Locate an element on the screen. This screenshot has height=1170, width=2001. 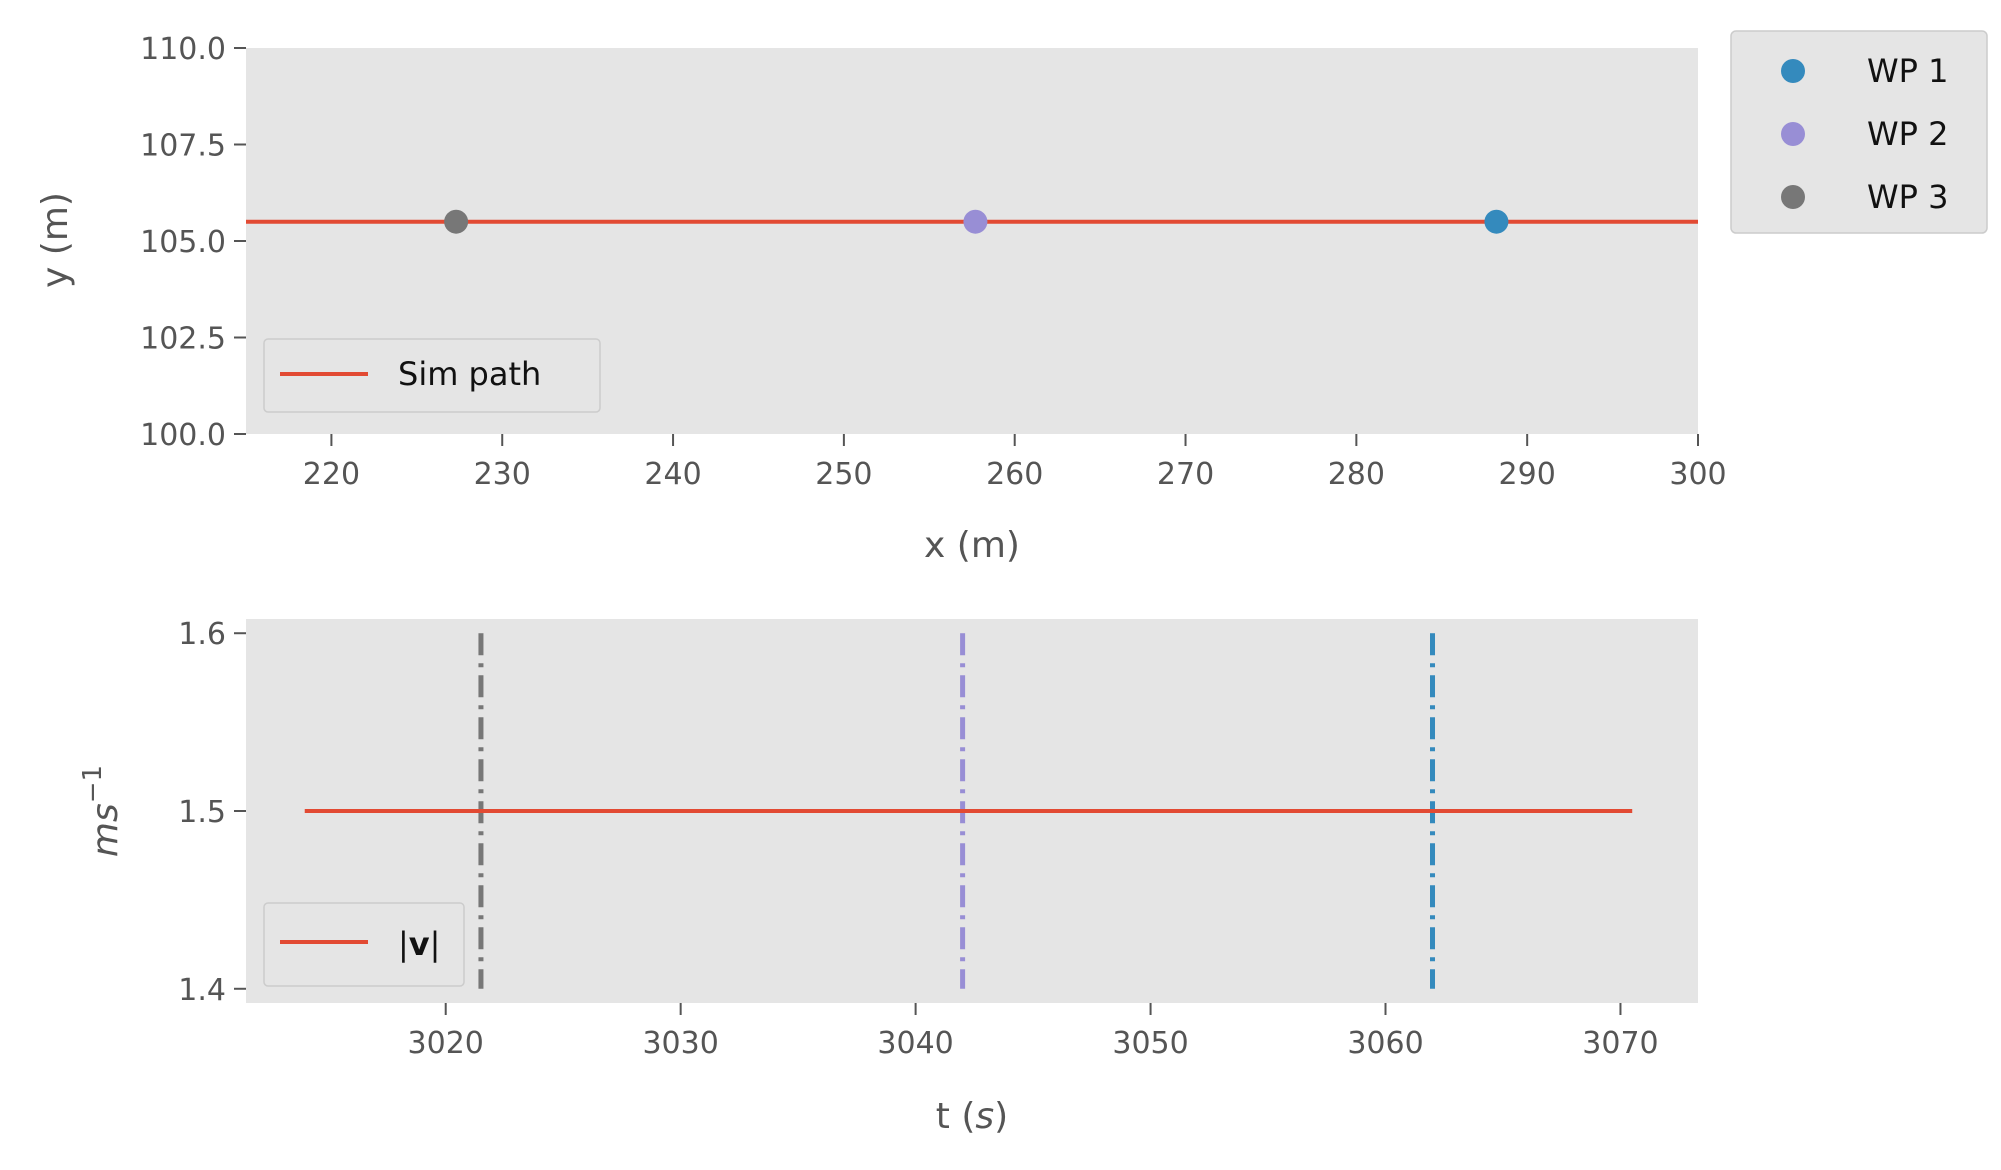
bottom-x-tick-label: 3020 is located at coordinates (446, 1043).